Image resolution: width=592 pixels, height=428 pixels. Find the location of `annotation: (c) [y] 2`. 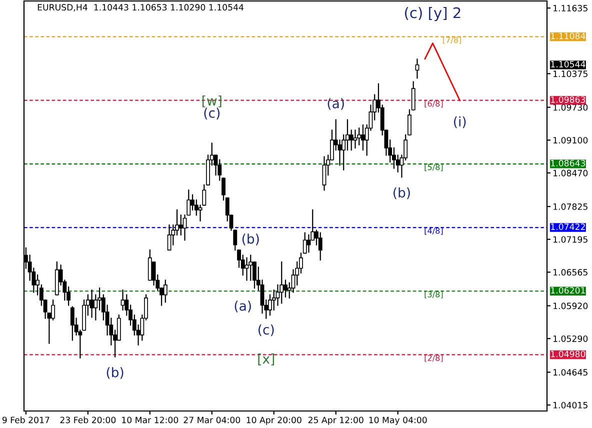

annotation: (c) [y] 2 is located at coordinates (432, 14).